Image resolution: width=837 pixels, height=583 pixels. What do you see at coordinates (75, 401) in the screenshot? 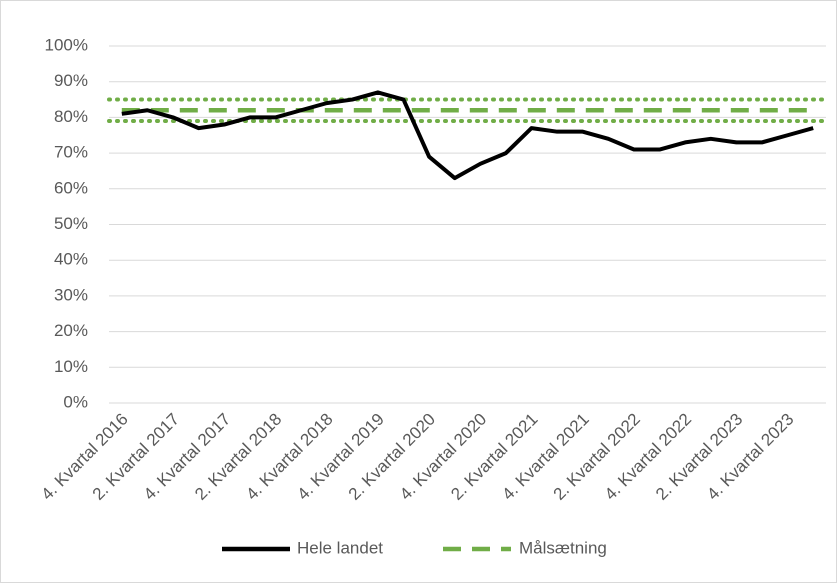
I see `y-tick-label: 0%` at bounding box center [75, 401].